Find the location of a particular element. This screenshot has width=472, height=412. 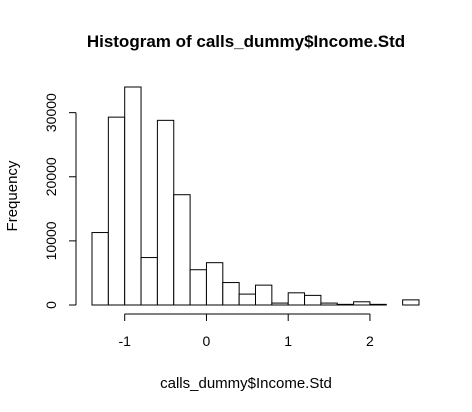

x-tick-label: 1 is located at coordinates (288, 341).